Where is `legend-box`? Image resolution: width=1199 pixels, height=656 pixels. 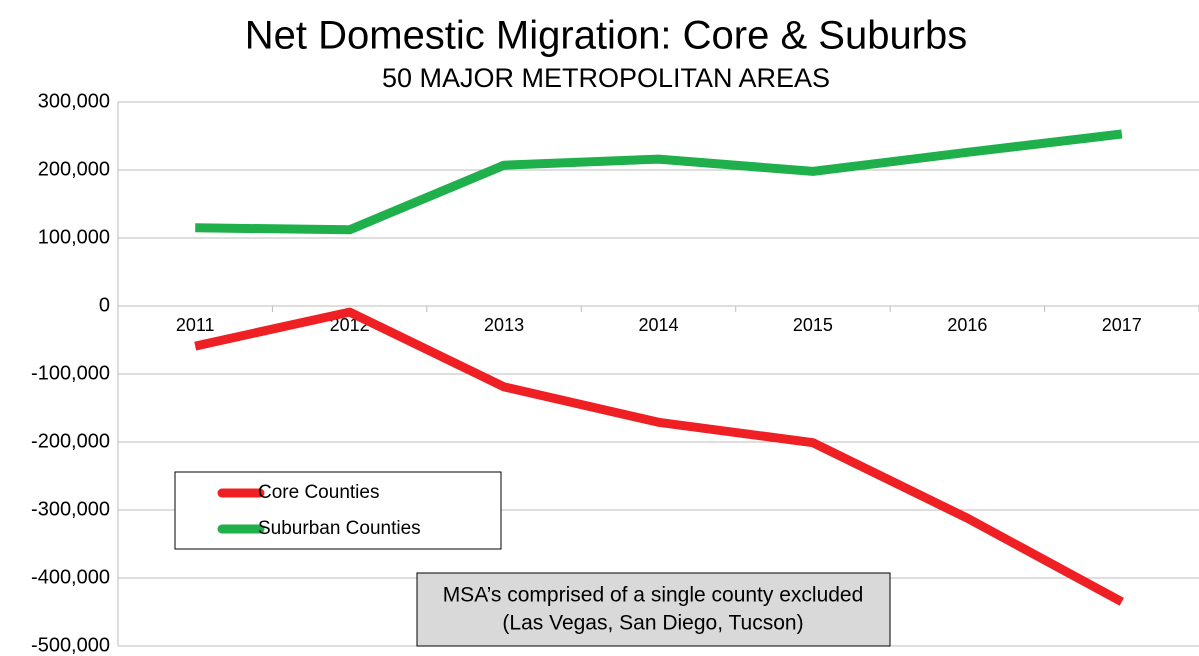
legend-box is located at coordinates (338, 510).